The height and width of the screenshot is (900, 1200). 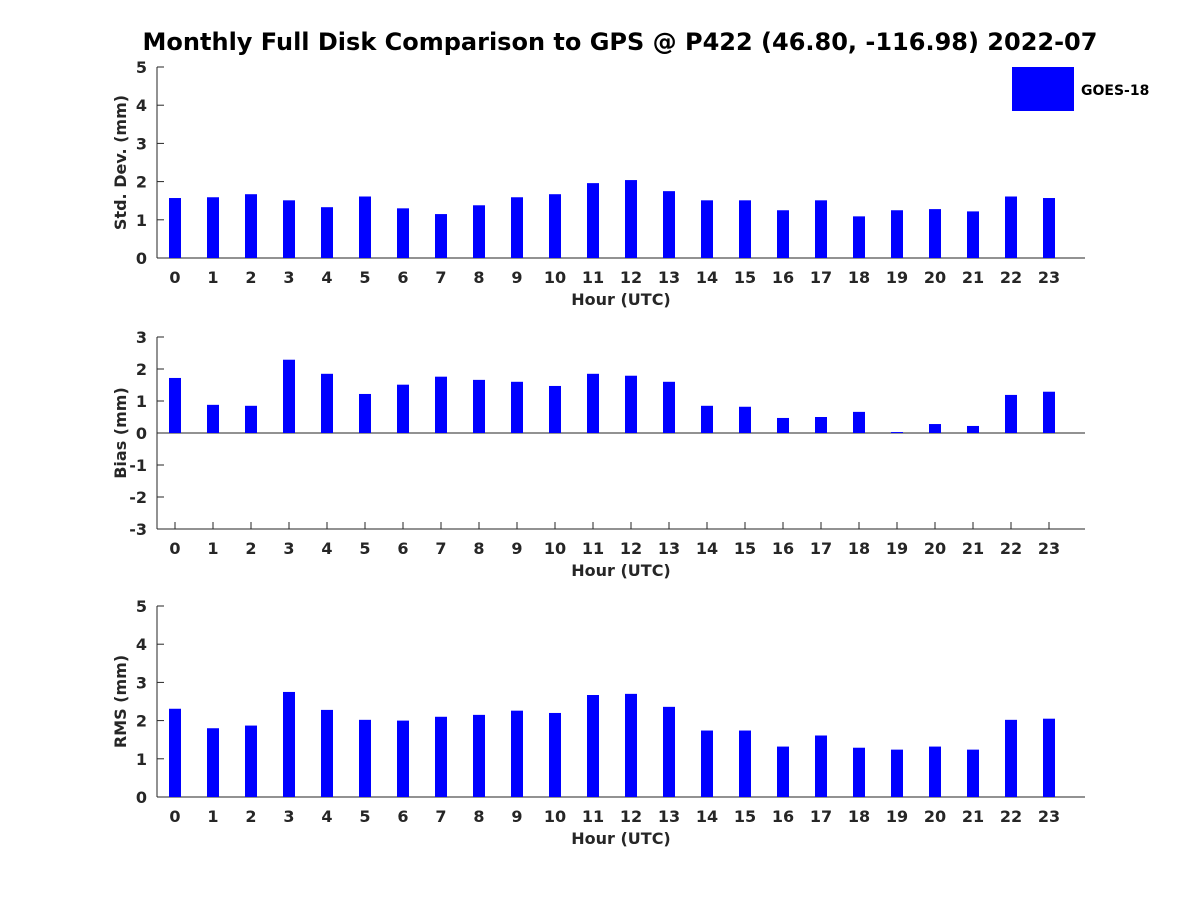 What do you see at coordinates (935, 548) in the screenshot?
I see `bias-x-tick-label: 20` at bounding box center [935, 548].